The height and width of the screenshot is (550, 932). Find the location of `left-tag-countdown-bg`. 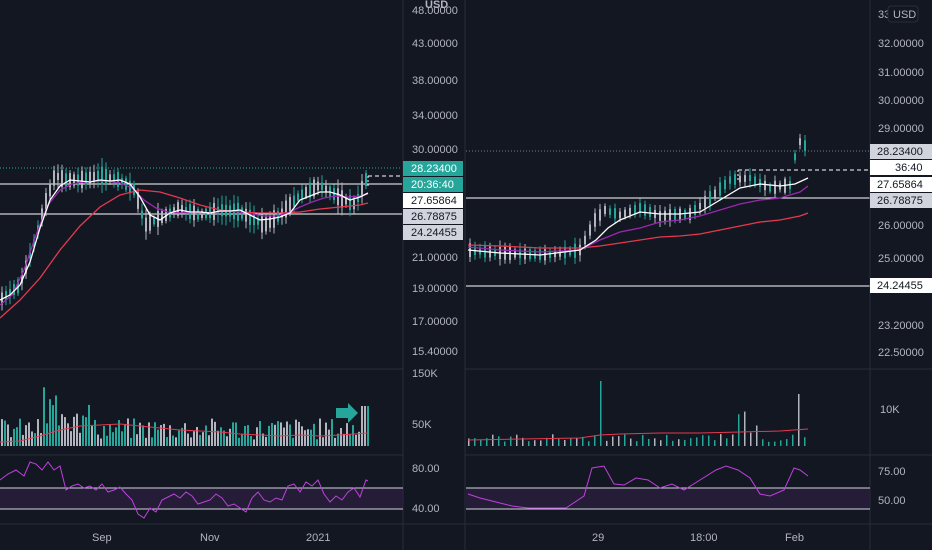

left-tag-countdown-bg is located at coordinates (433, 184).